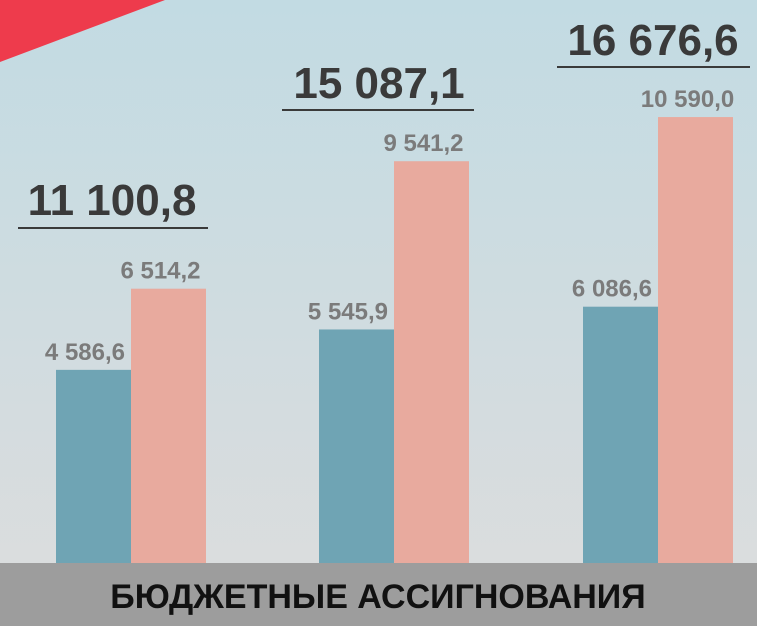  What do you see at coordinates (348, 311) in the screenshot?
I see `value-label: 5 545,9` at bounding box center [348, 311].